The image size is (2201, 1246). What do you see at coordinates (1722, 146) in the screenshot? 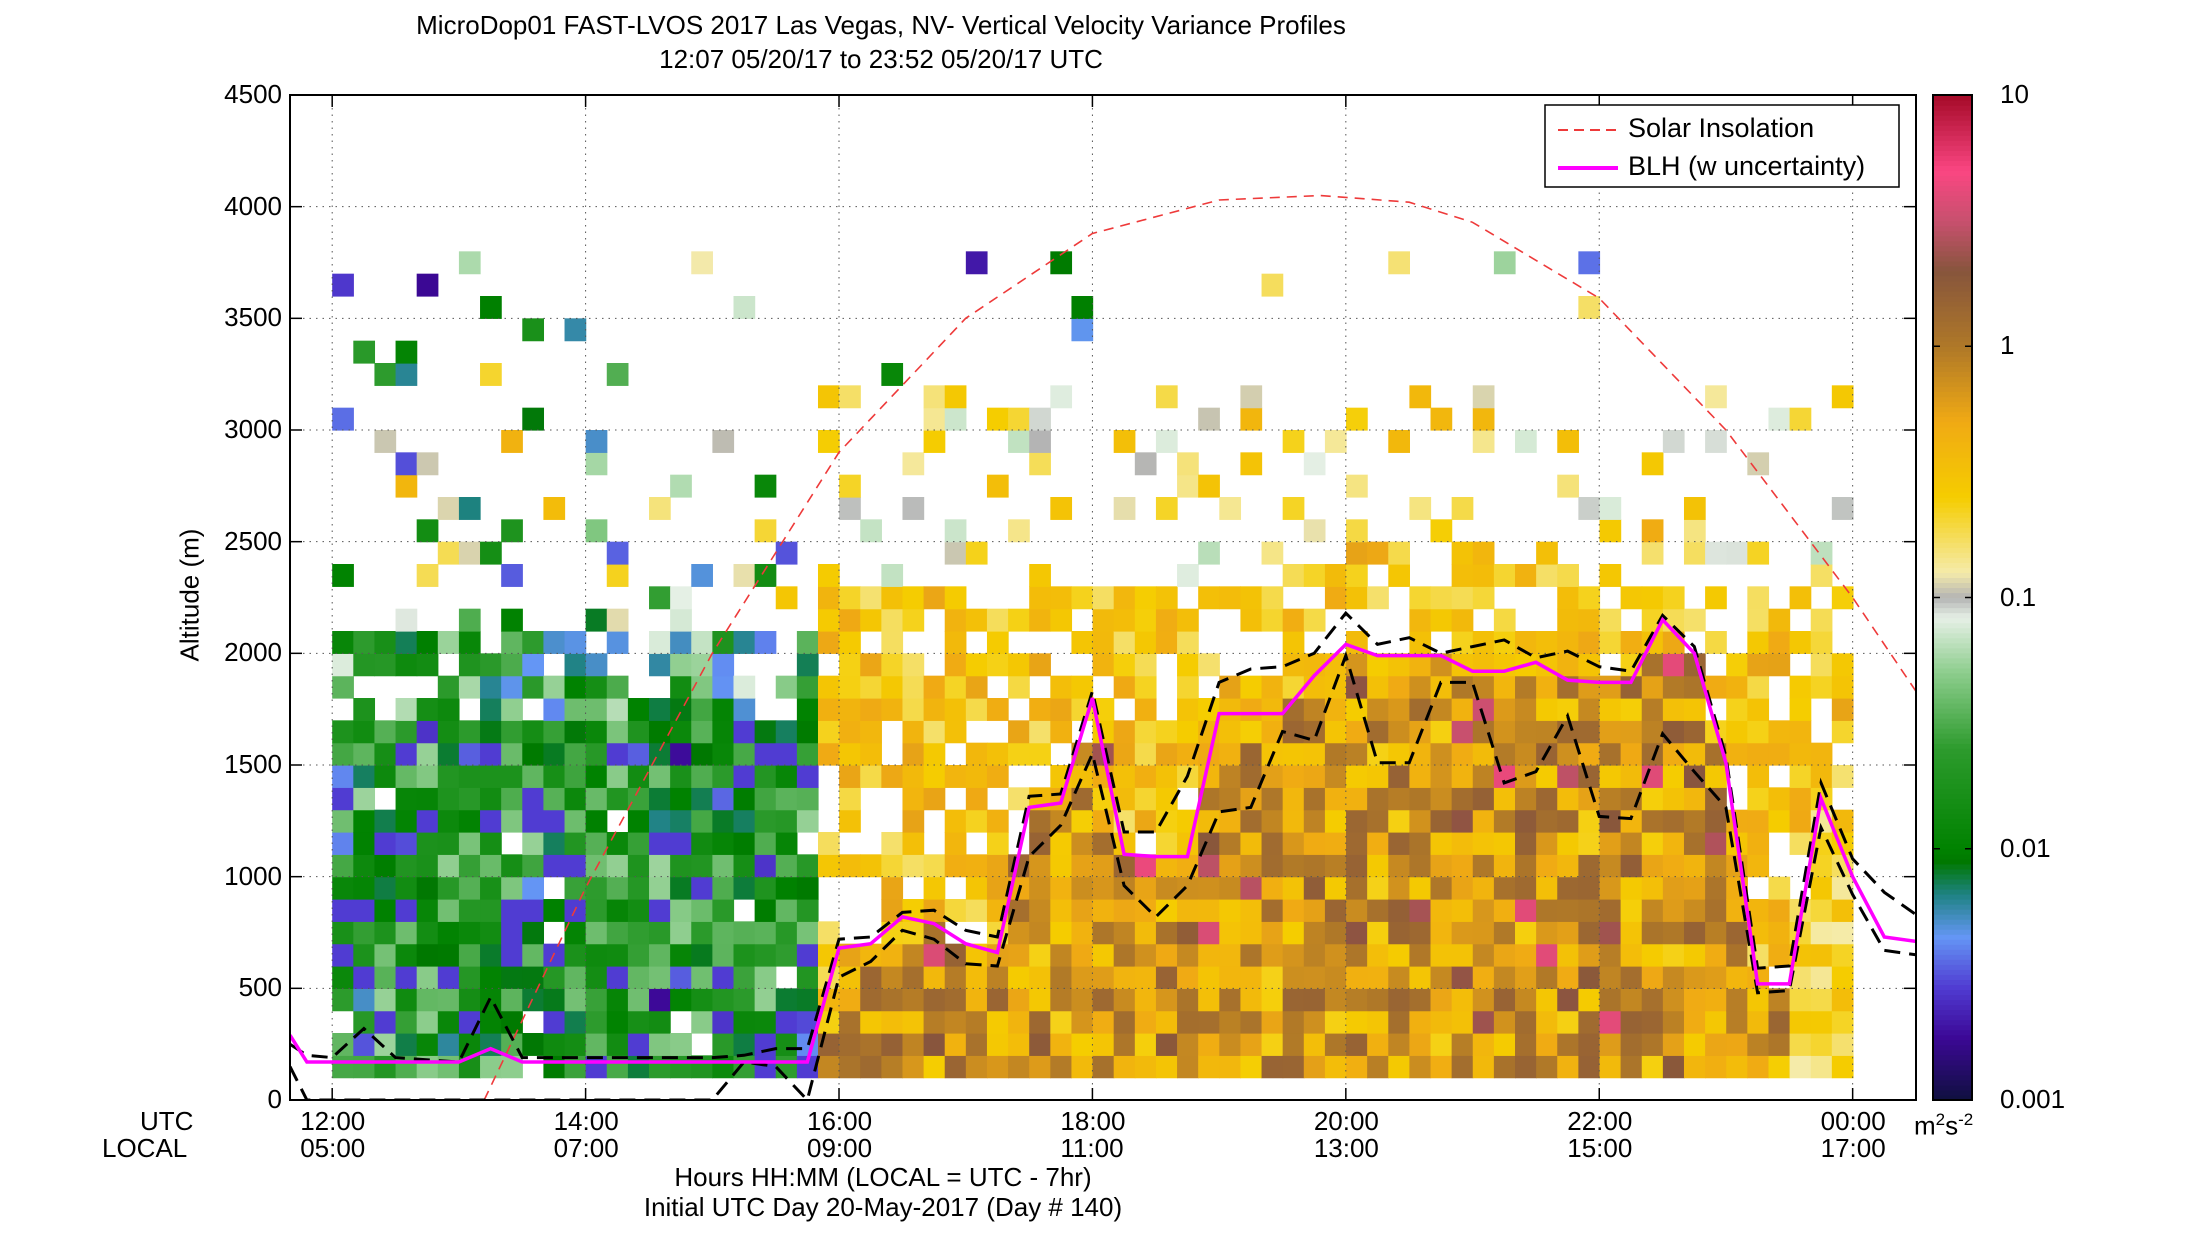
I see `legend-box` at bounding box center [1722, 146].